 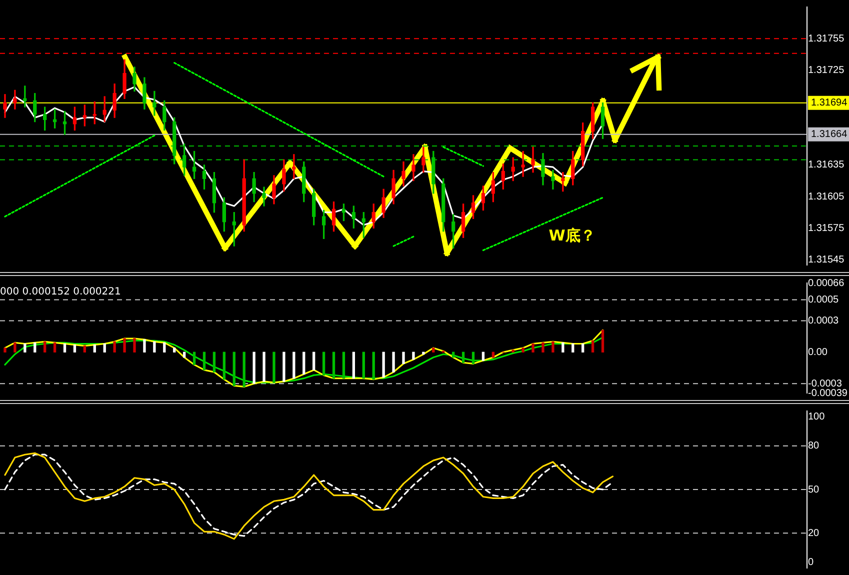 I want to click on y-tick-label: 0.0005, so click(x=824, y=300).